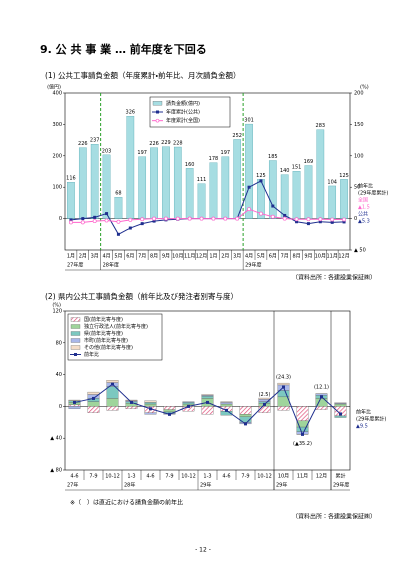 This screenshot has height=575, width=407. I want to click on x-group-label: 27年, so click(72, 485).